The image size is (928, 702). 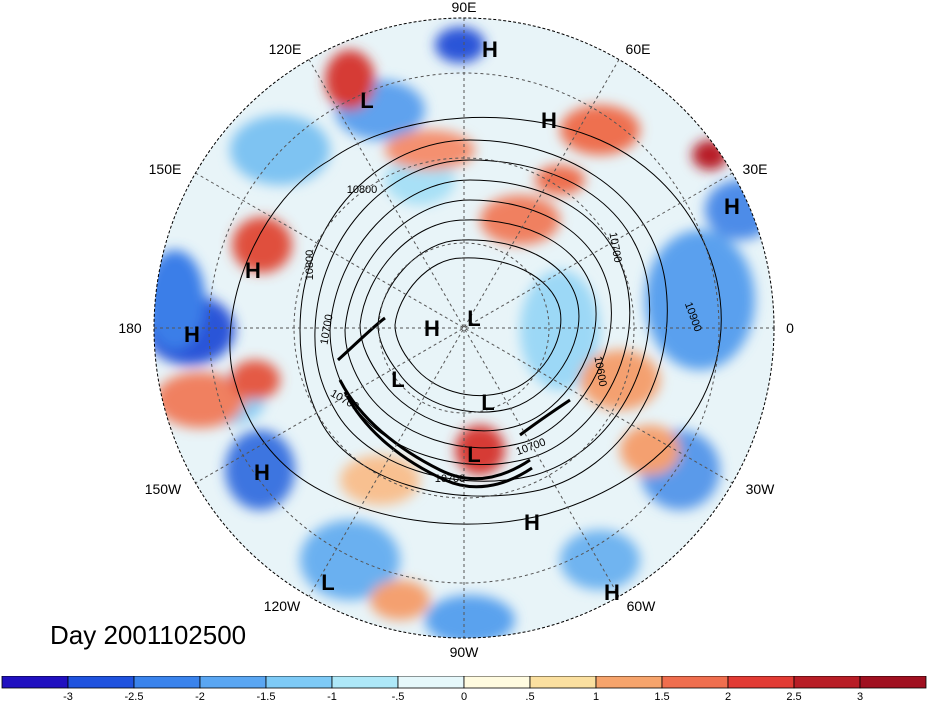 What do you see at coordinates (68, 696) in the screenshot?
I see `colorbar-tick-label: -3` at bounding box center [68, 696].